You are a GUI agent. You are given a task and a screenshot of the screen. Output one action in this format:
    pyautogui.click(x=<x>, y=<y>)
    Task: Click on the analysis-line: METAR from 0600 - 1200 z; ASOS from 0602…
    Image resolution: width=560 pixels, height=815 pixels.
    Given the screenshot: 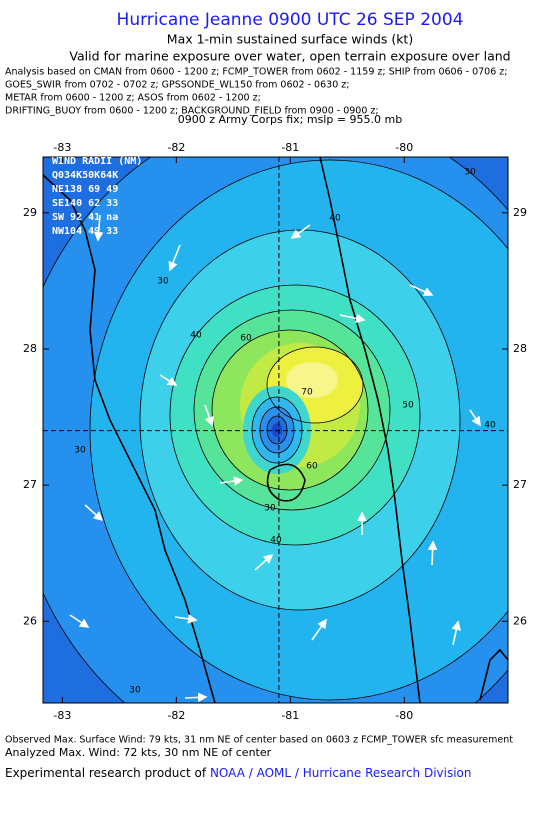 What is the action you would take?
    pyautogui.click(x=133, y=98)
    